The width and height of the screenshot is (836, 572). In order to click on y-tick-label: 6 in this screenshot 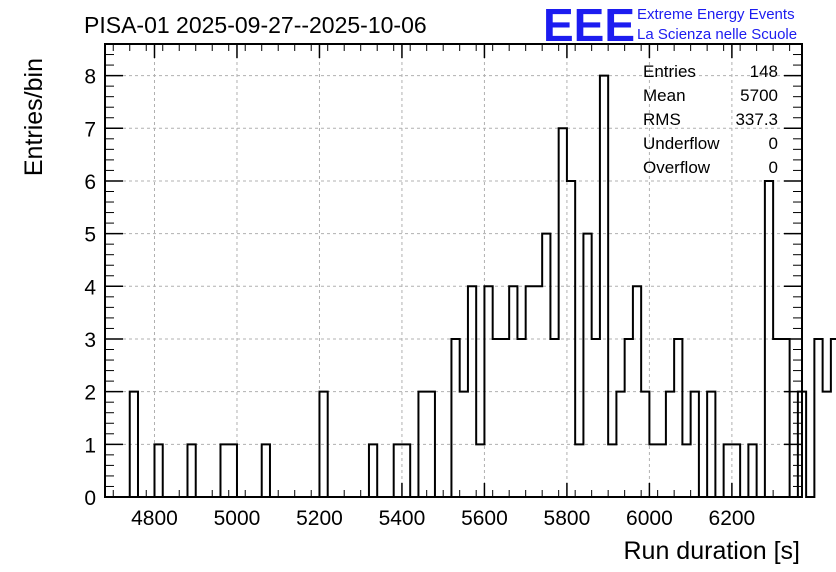, I will do `click(90, 182)`.